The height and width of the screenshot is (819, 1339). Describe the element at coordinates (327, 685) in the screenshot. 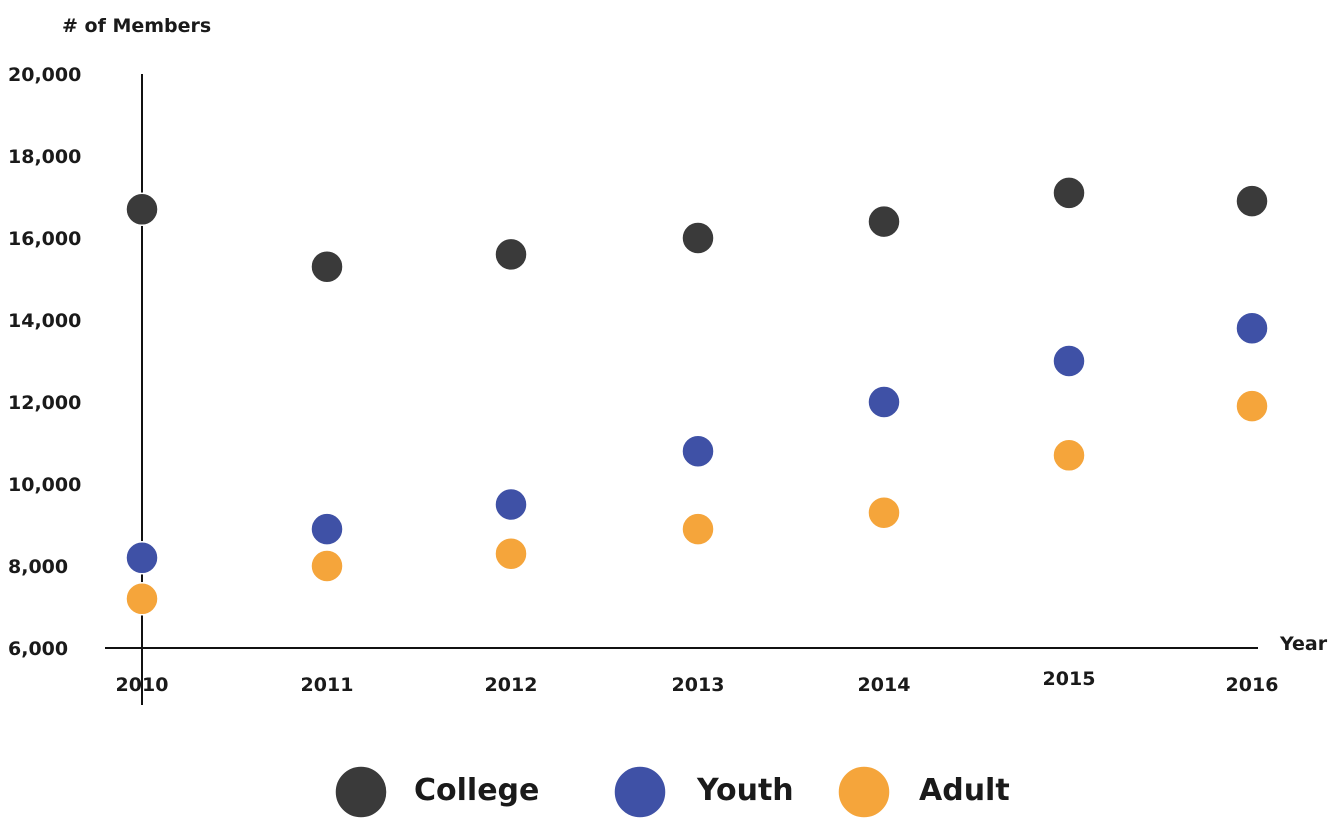

I see `x-tick-label: 2011` at that location.